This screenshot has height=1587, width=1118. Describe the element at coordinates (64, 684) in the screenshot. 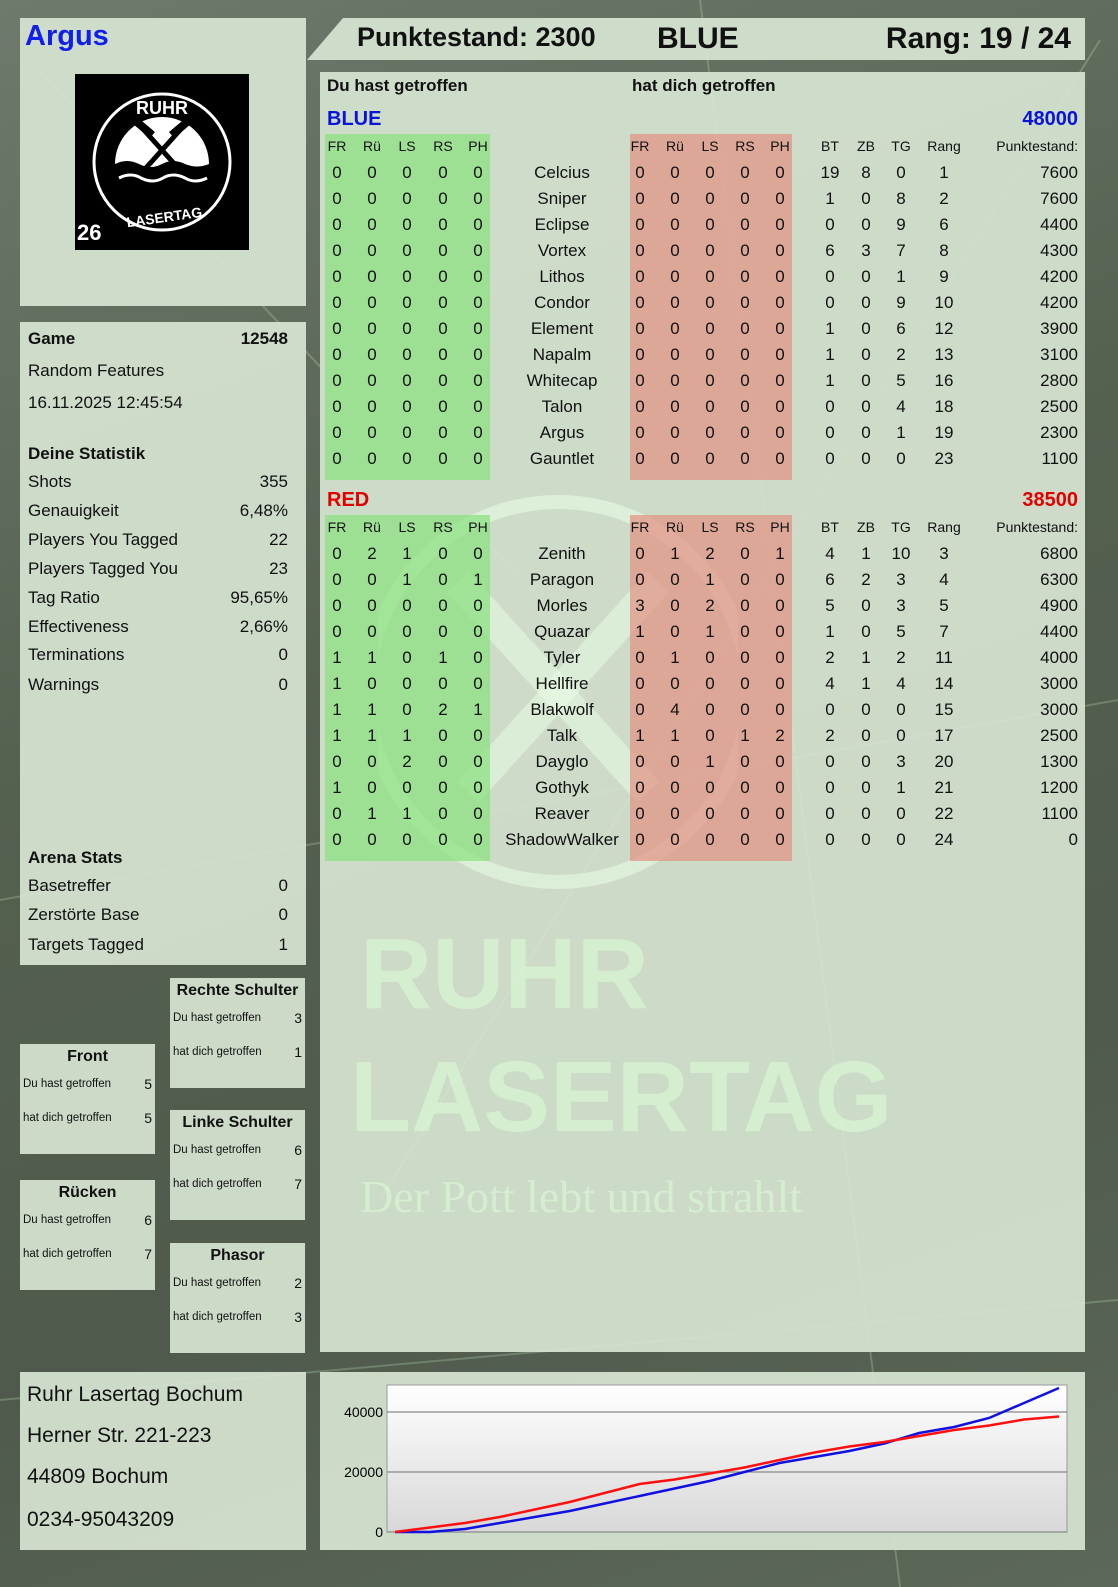

I see `stat-label: Warnings` at that location.